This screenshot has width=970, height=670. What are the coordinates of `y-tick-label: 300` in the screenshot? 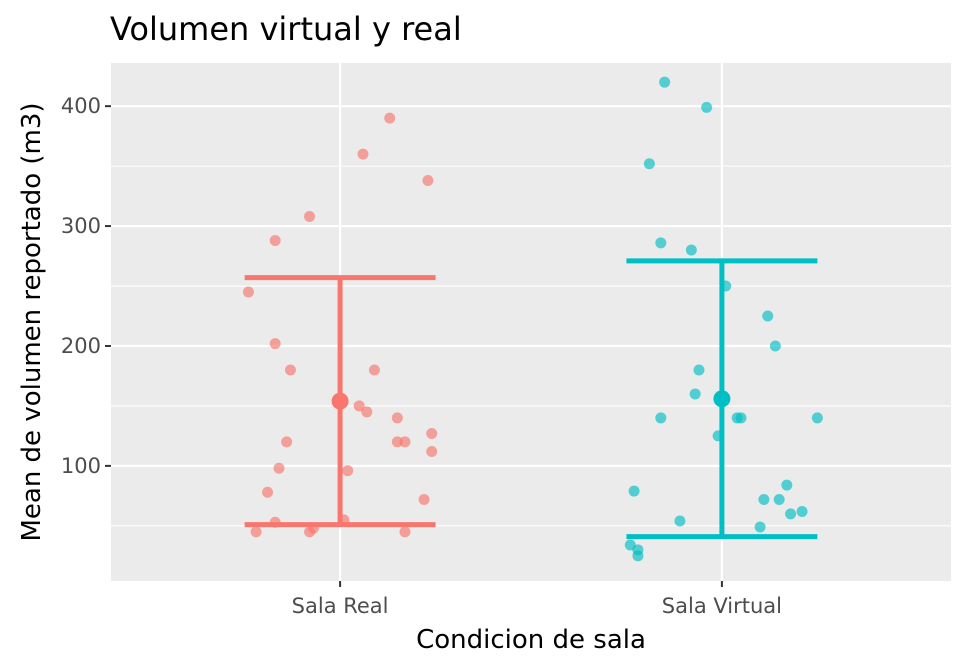 It's located at (81, 226).